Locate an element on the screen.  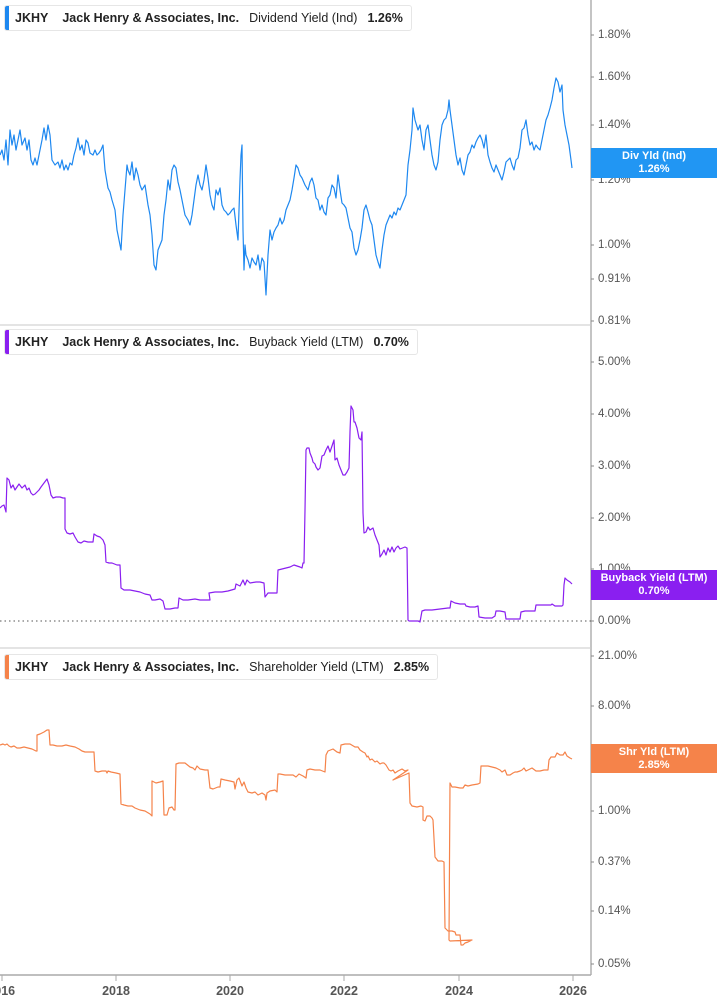
y-tick-label: 3.00% is located at coordinates (614, 466).